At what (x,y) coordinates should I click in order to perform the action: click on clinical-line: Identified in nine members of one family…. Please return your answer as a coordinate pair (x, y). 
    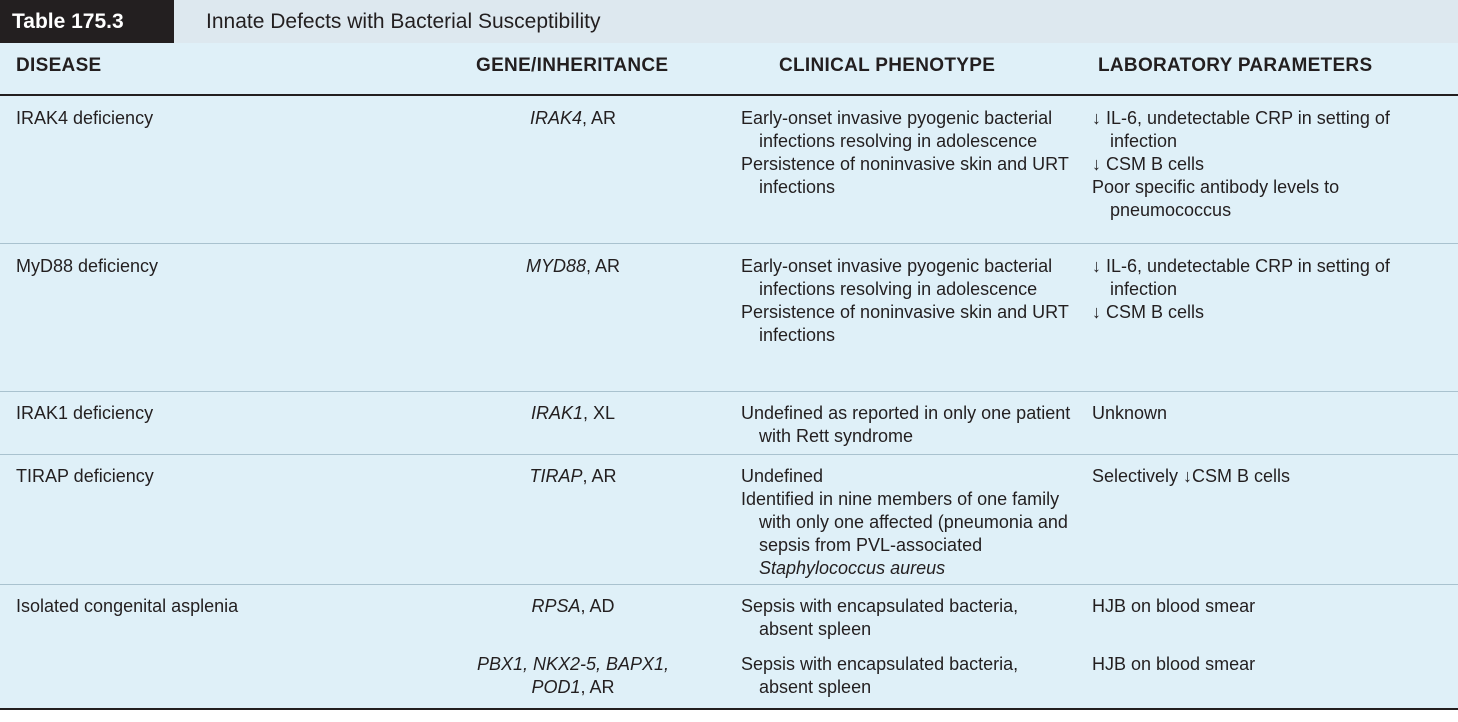
    Looking at the image, I should click on (908, 534).